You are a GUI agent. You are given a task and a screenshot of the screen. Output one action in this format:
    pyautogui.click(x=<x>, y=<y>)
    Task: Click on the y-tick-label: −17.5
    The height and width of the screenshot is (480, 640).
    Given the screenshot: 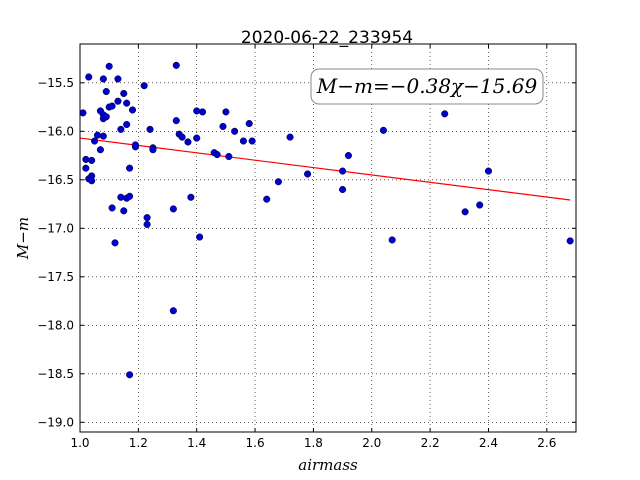 What is the action you would take?
    pyautogui.click(x=55, y=277)
    